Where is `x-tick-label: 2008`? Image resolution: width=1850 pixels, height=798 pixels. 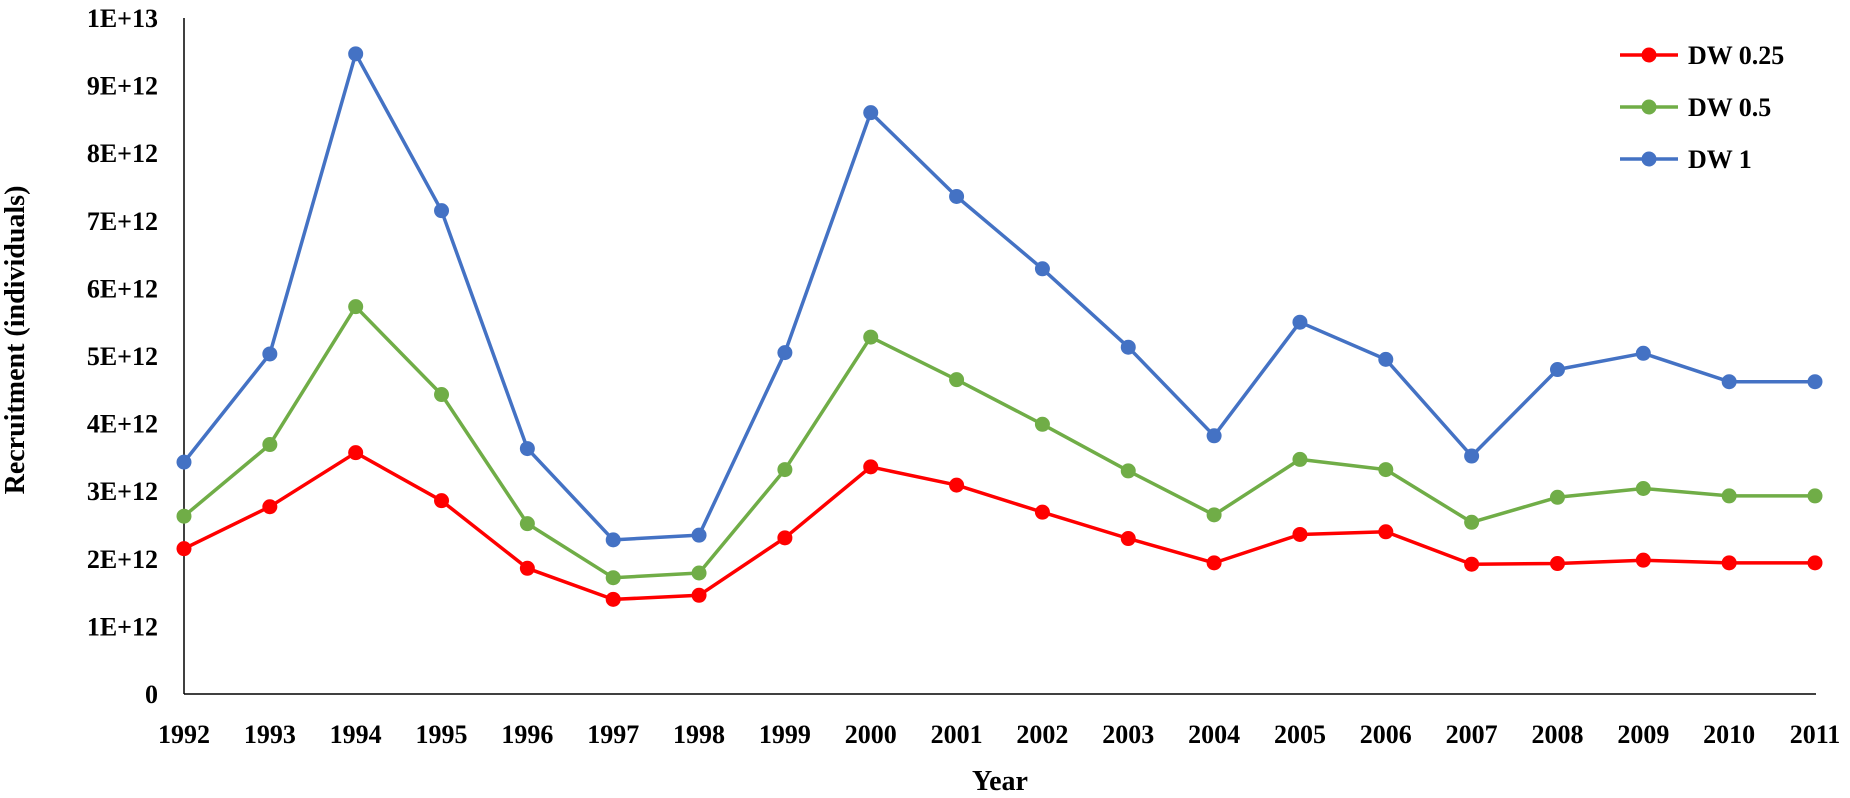
x-tick-label: 2008 is located at coordinates (1557, 734).